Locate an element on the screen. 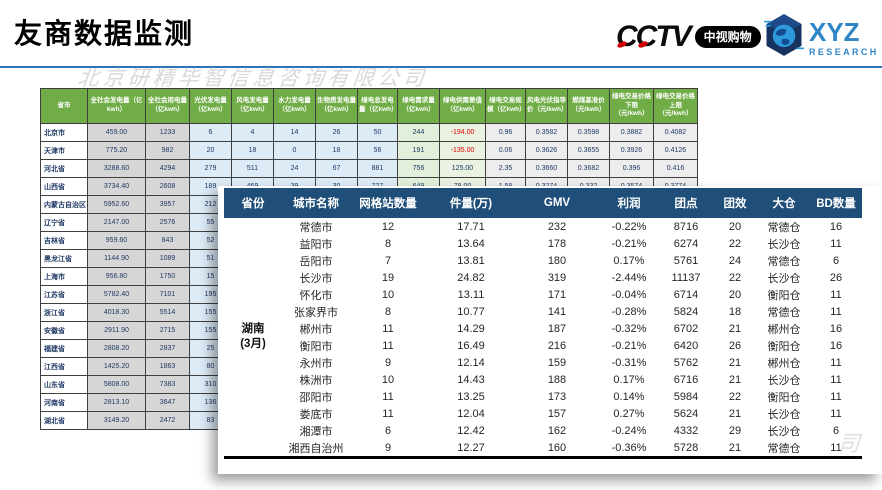 The height and width of the screenshot is (490, 882). bg-value-cell: 2608 is located at coordinates (167, 186).